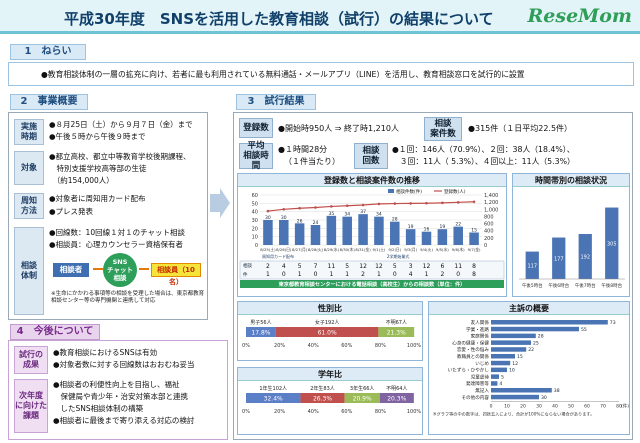 The width and height of the screenshot is (640, 443). I want to click on publicity-line-1: ●対象者に周知用カード配布, so click(97, 198).